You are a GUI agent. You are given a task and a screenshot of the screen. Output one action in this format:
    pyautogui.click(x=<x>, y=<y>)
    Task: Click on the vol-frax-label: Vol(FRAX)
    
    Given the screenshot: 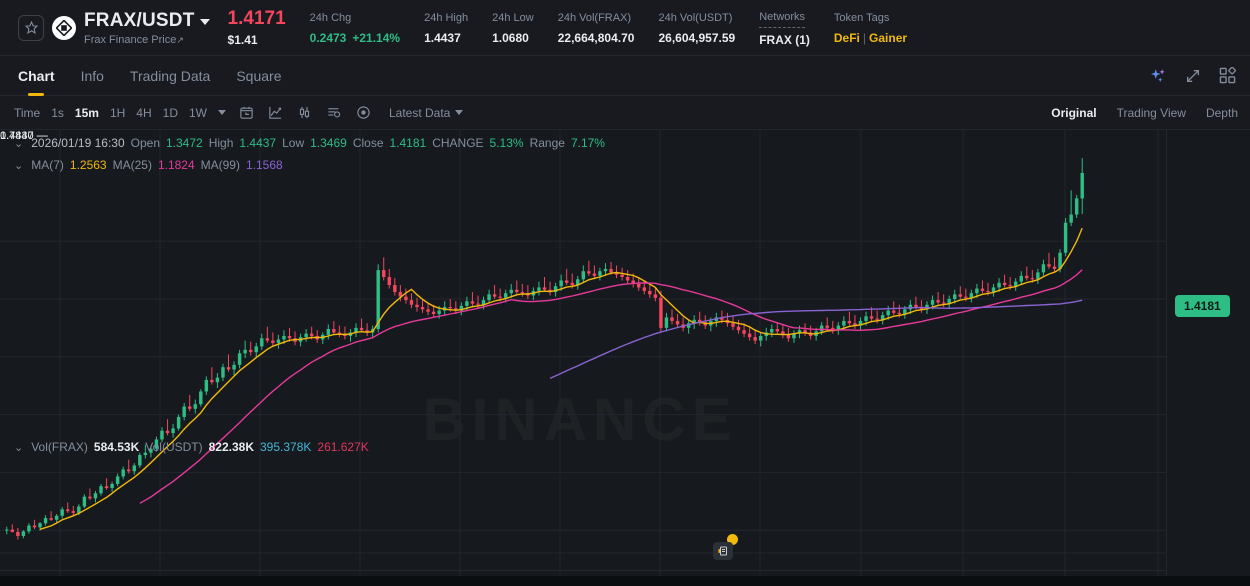 What is the action you would take?
    pyautogui.click(x=59, y=447)
    